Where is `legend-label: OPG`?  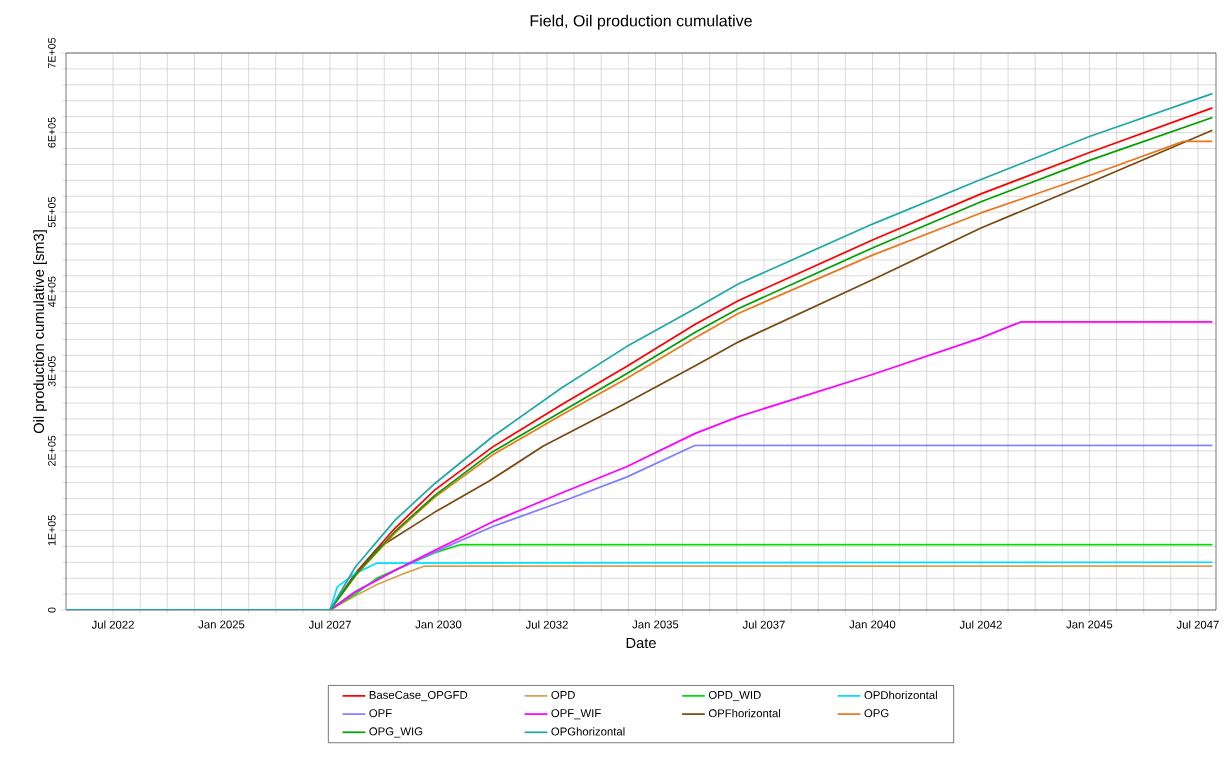
legend-label: OPG is located at coordinates (876, 713).